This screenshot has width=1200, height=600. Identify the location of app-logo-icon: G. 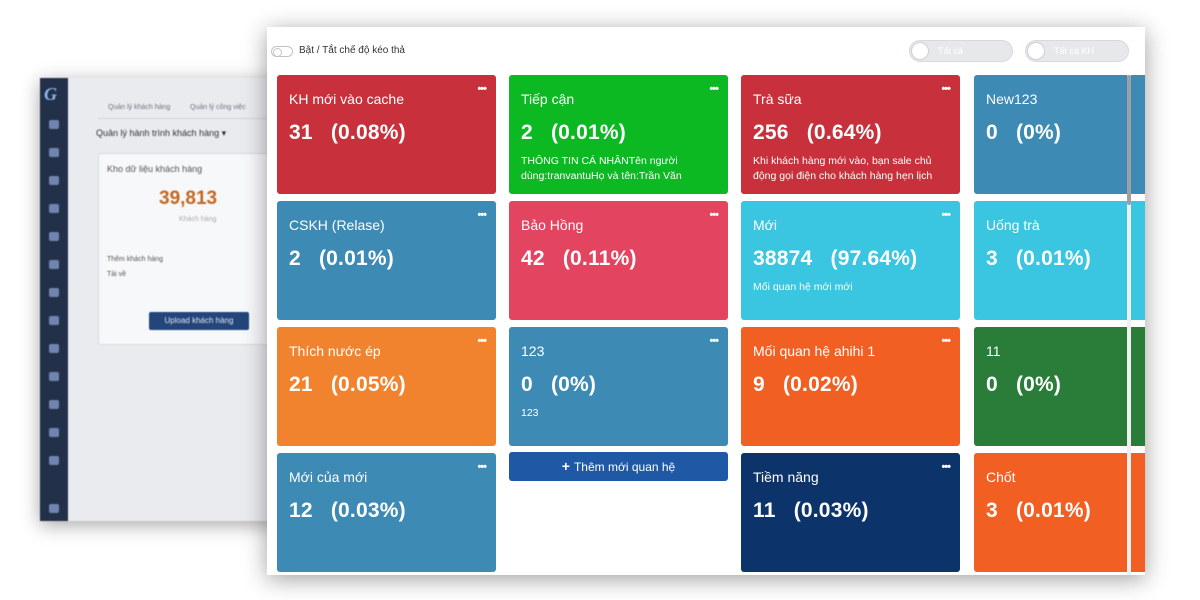
(50, 94).